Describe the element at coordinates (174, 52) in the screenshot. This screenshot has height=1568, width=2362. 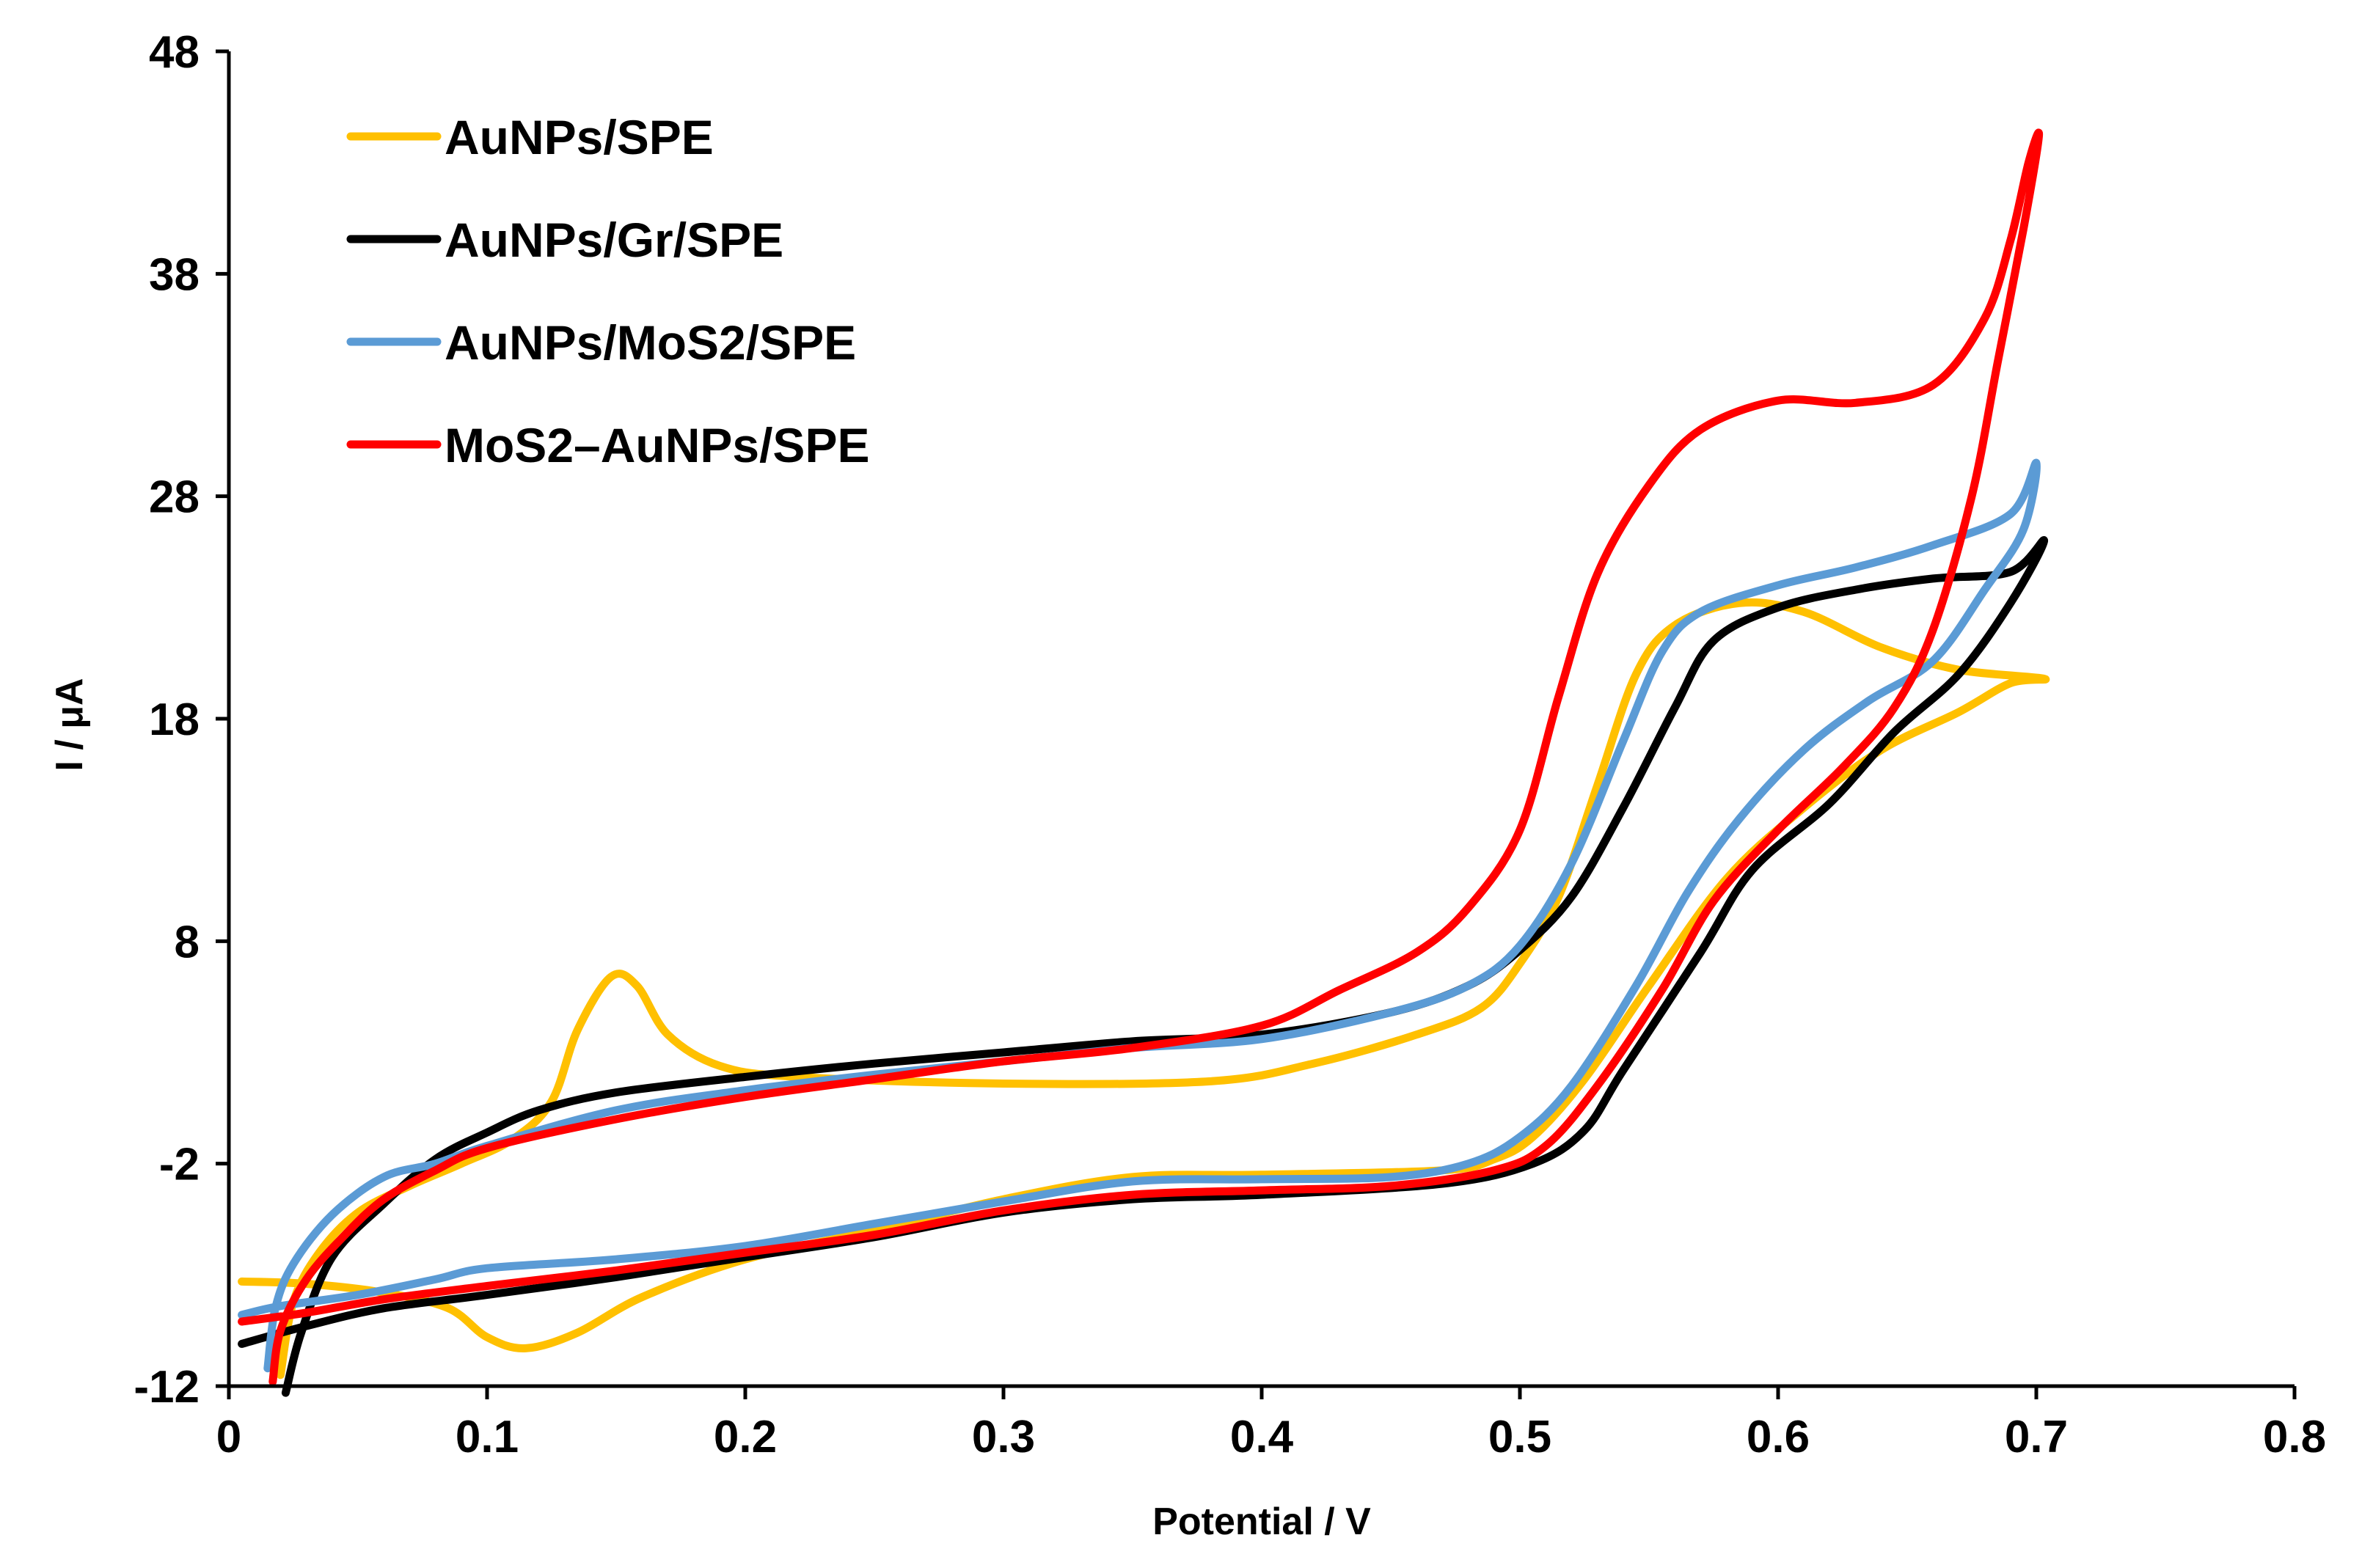
I see `y-tick-label: 48` at that location.